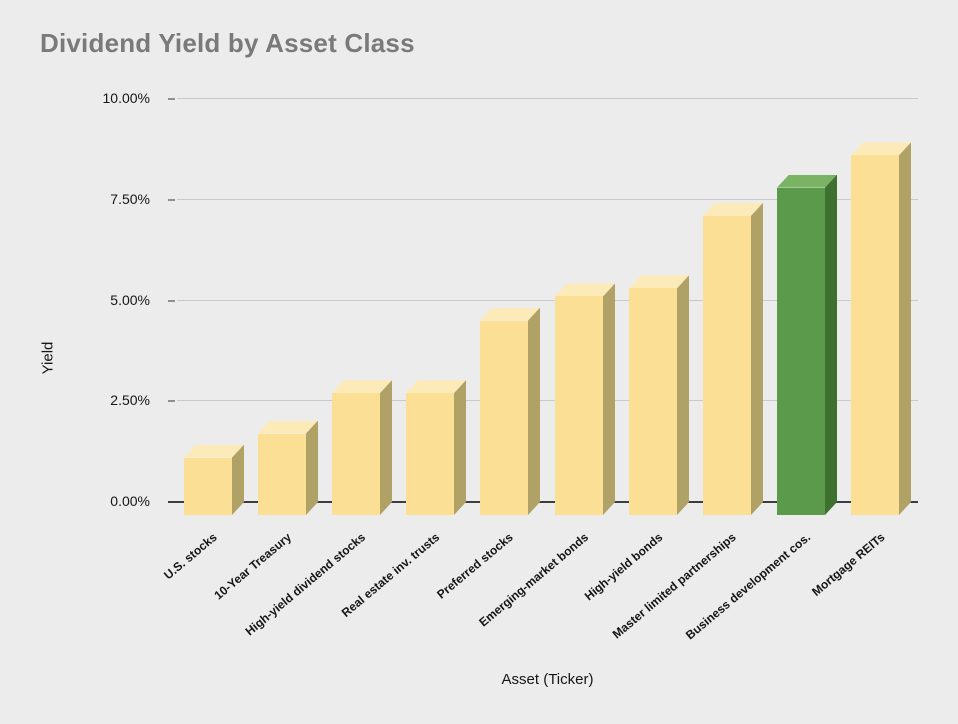 The width and height of the screenshot is (958, 724). Describe the element at coordinates (623, 567) in the screenshot. I see `x-category-label: High-yield bonds` at that location.